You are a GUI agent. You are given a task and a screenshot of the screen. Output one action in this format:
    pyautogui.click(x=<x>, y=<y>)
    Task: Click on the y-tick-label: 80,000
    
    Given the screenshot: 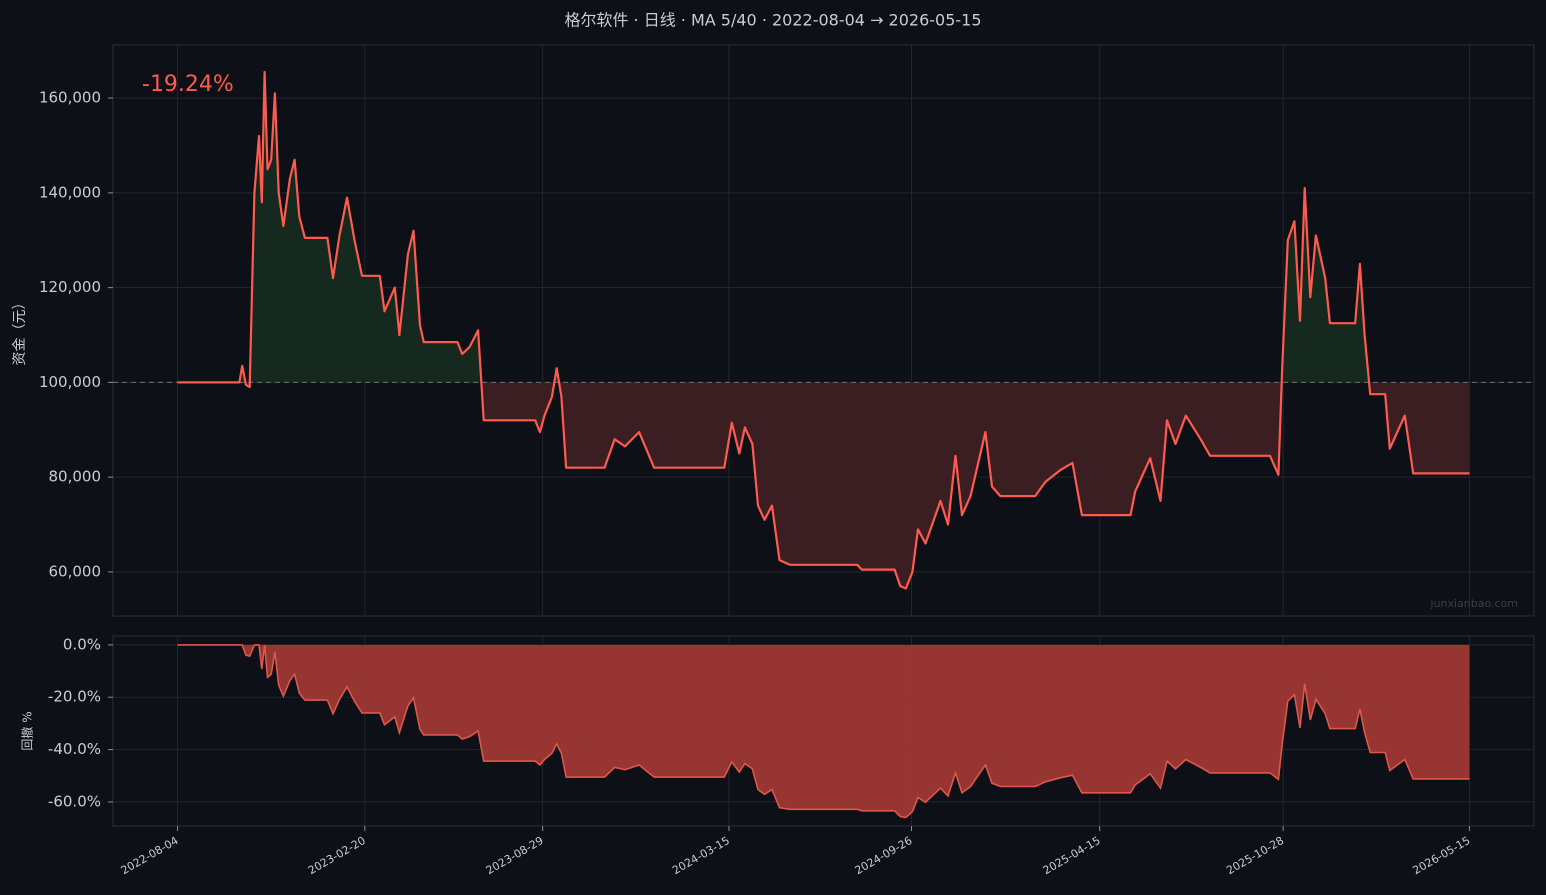 What is the action you would take?
    pyautogui.click(x=75, y=477)
    